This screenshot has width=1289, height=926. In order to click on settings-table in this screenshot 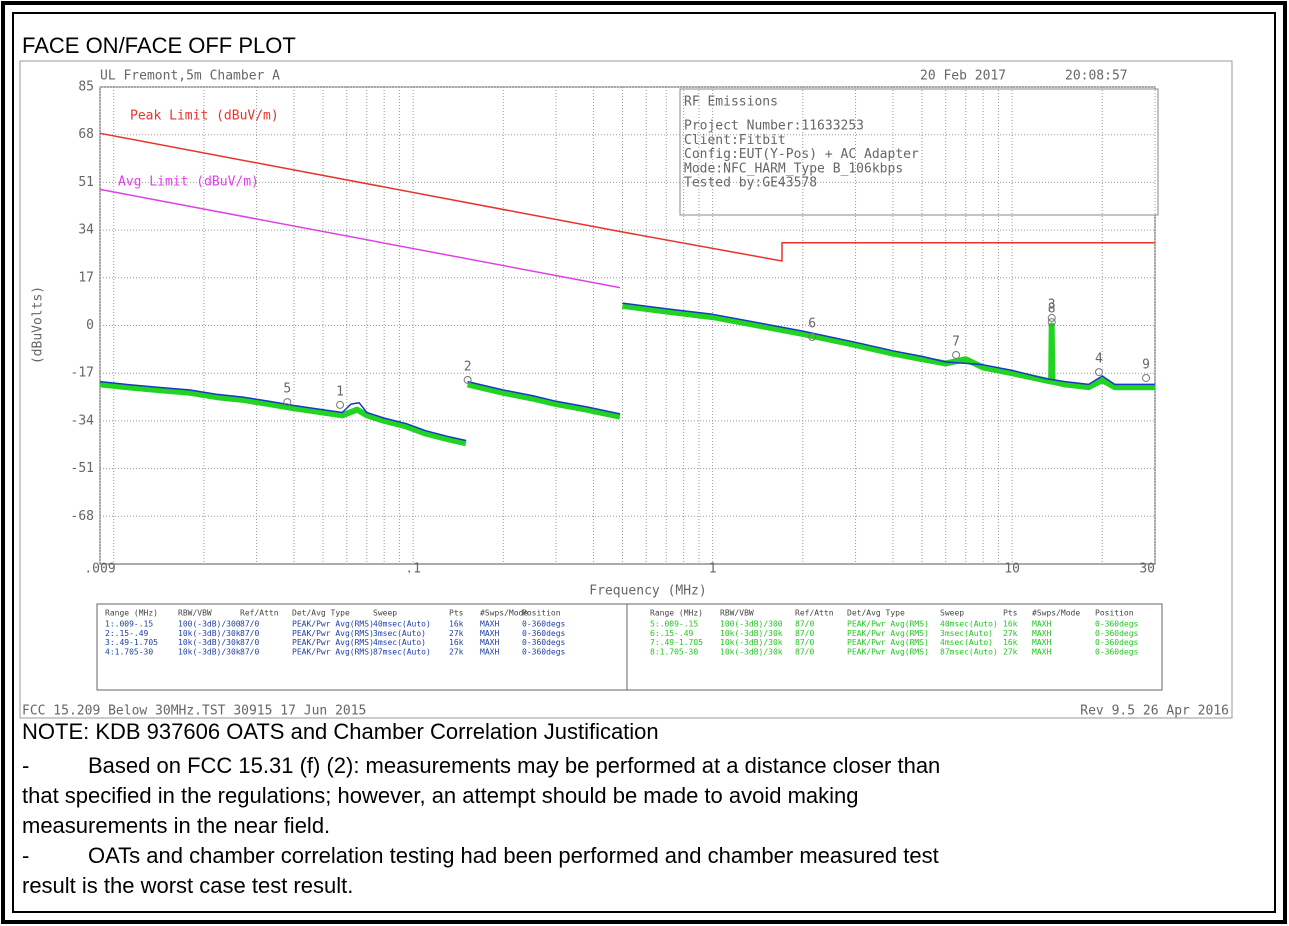, I will do `click(629, 647)`.